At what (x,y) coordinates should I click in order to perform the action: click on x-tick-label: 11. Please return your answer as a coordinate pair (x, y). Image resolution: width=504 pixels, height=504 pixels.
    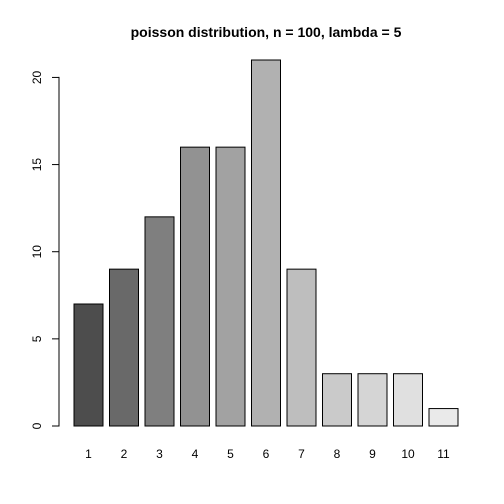
    Looking at the image, I should click on (443, 454).